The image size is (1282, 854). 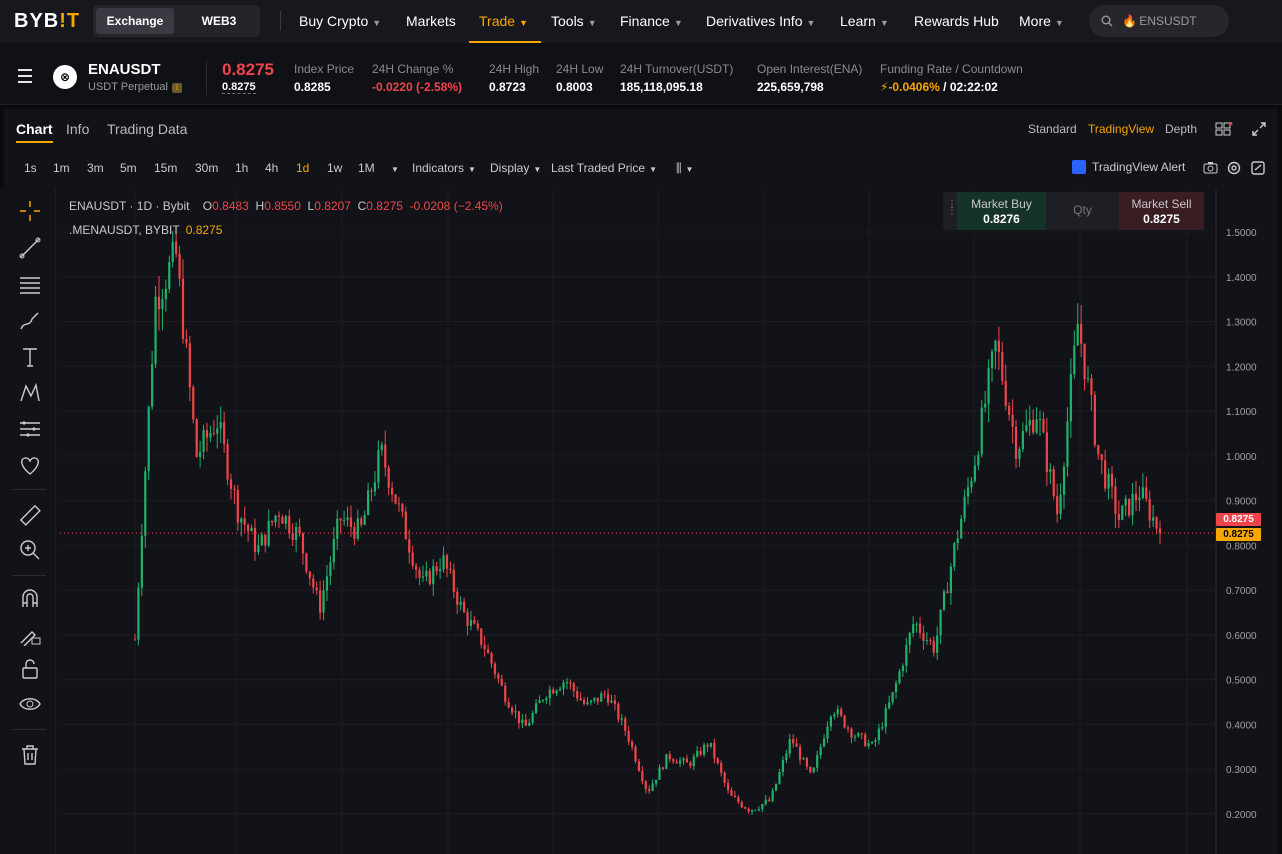 What do you see at coordinates (30, 393) in the screenshot?
I see `pattern-icon` at bounding box center [30, 393].